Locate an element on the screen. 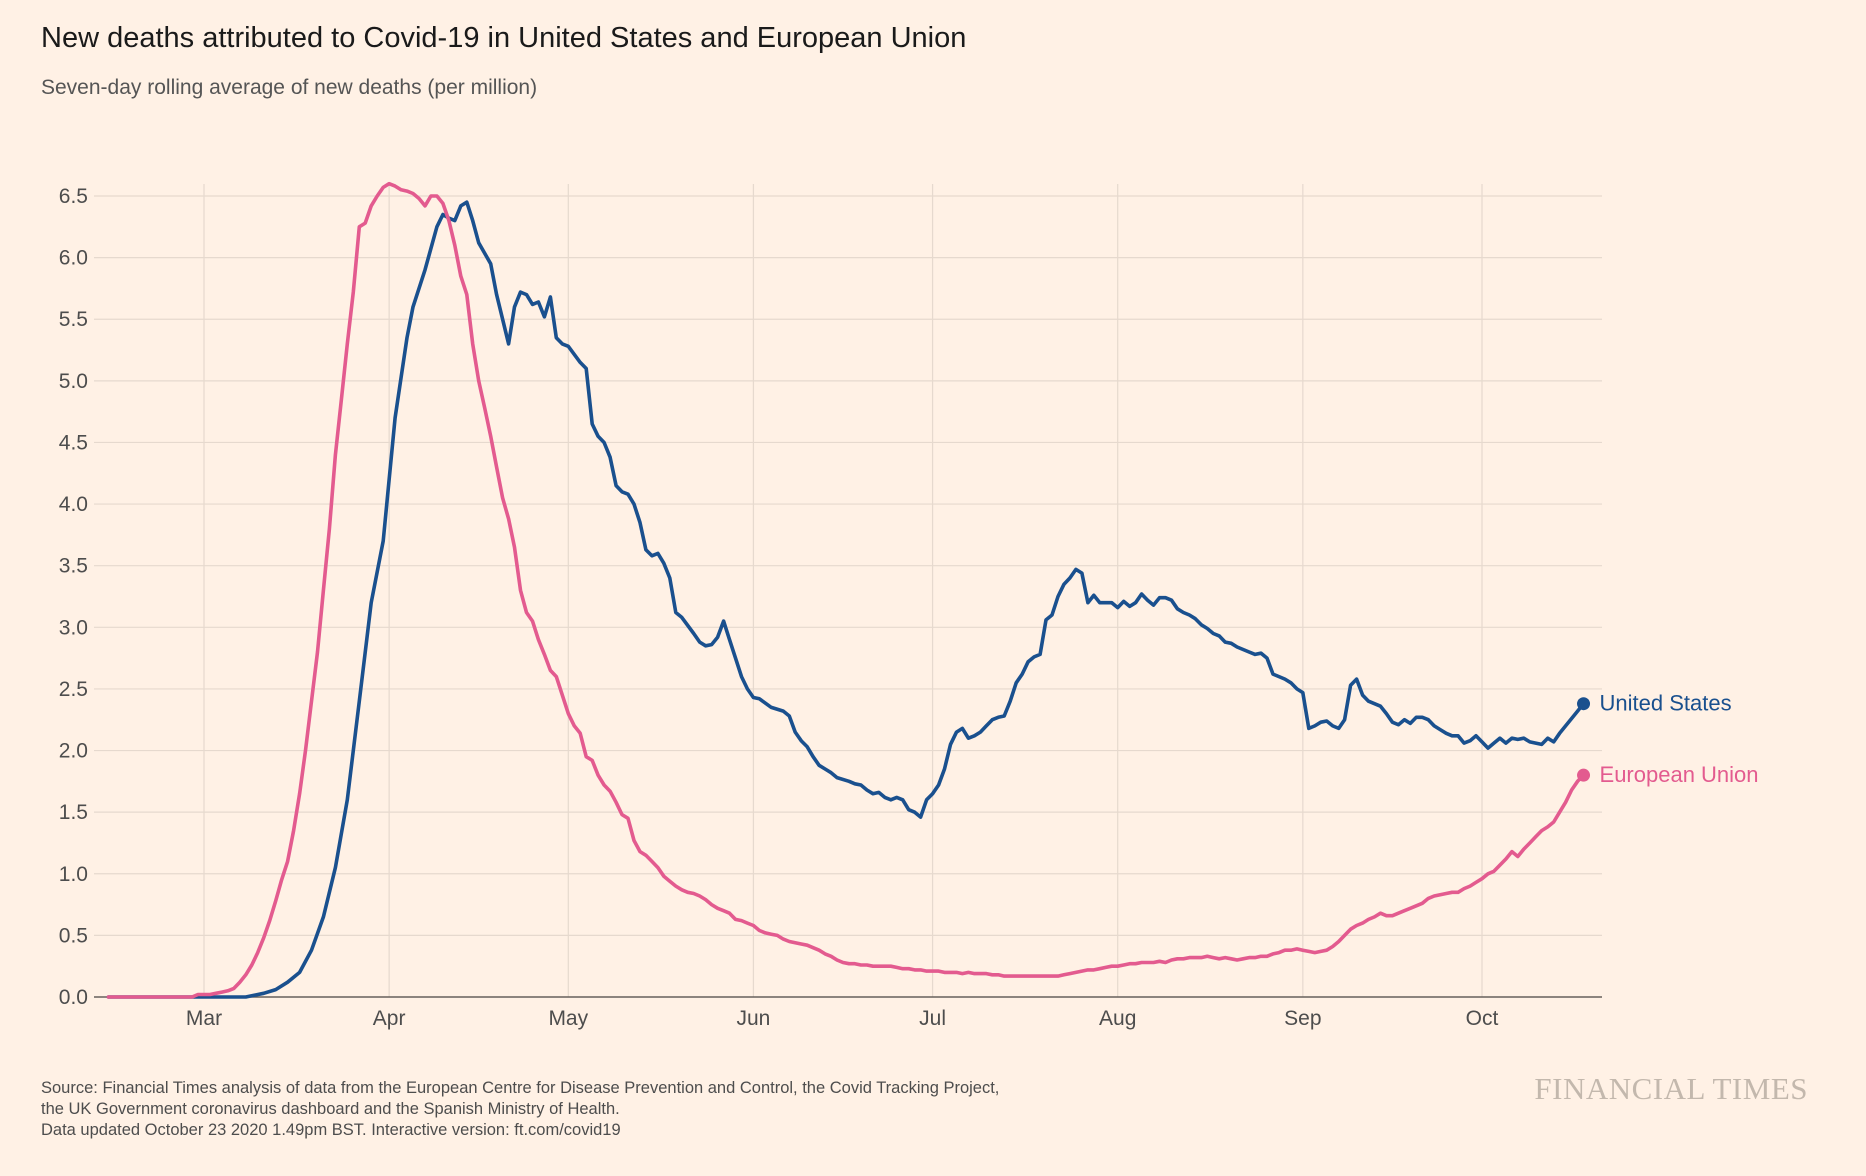 Image resolution: width=1866 pixels, height=1176 pixels. ft-logo: FINANCIAL TIMES is located at coordinates (1671, 1088).